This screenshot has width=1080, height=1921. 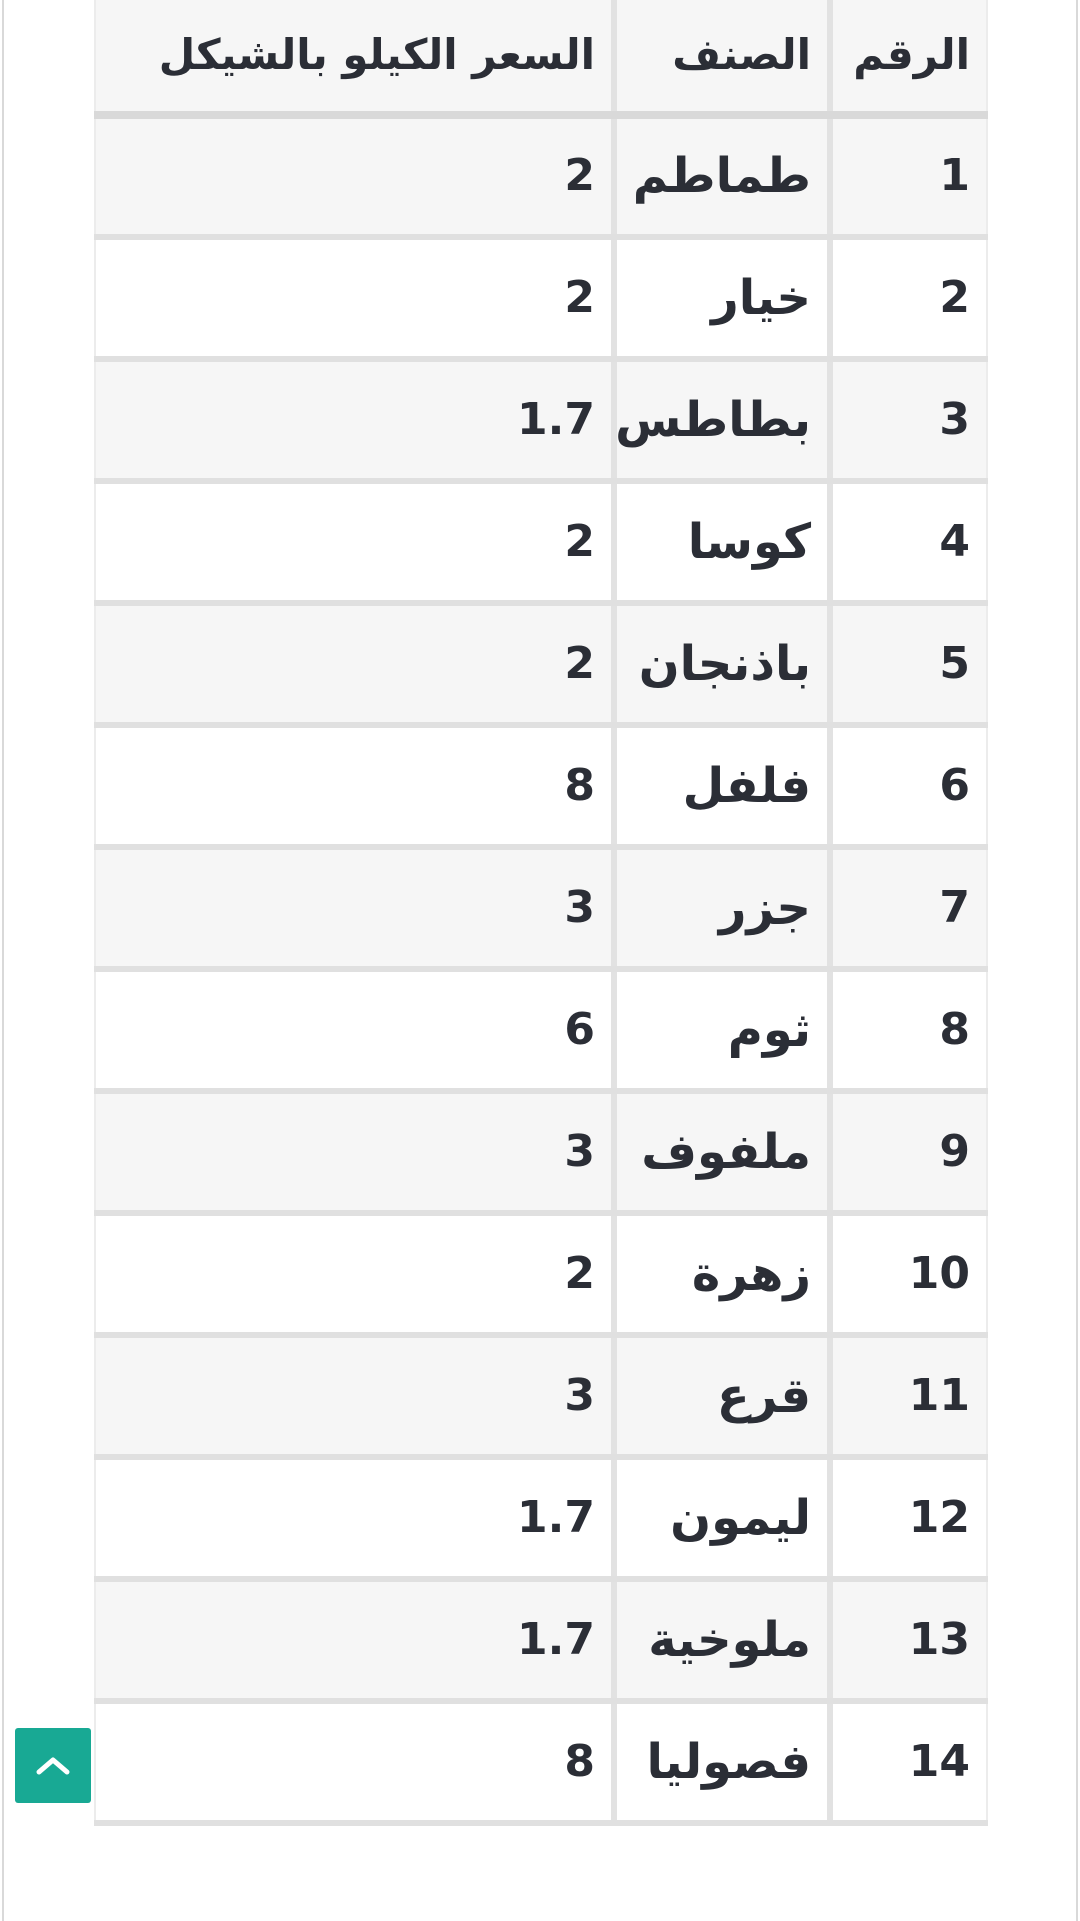 What do you see at coordinates (908, 543) in the screenshot?
I see `cell-number: 4` at bounding box center [908, 543].